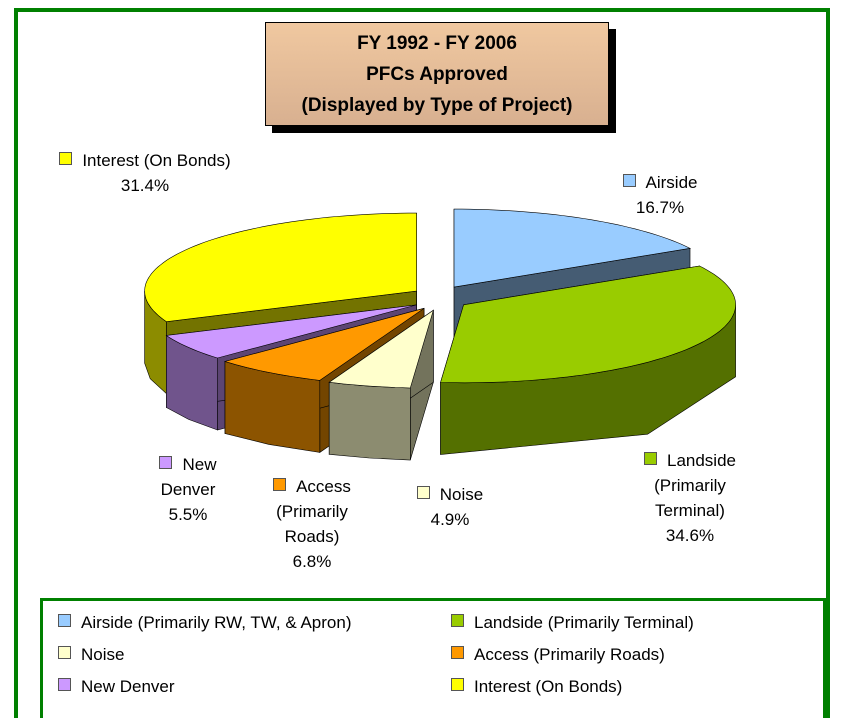 The width and height of the screenshot is (850, 718). I want to click on data-label: Landside (Primarily Terminal) 34.6%, so click(690, 498).